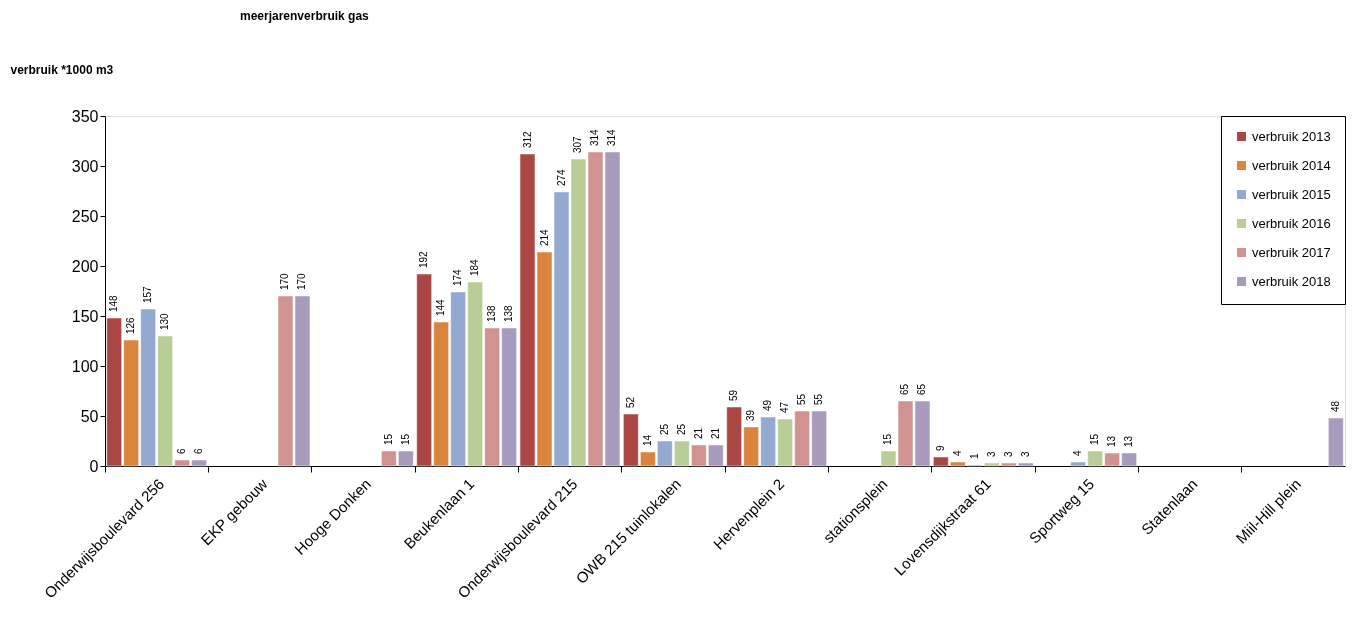 The image size is (1357, 617). Describe the element at coordinates (114, 303) in the screenshot. I see `data-label: 148` at that location.